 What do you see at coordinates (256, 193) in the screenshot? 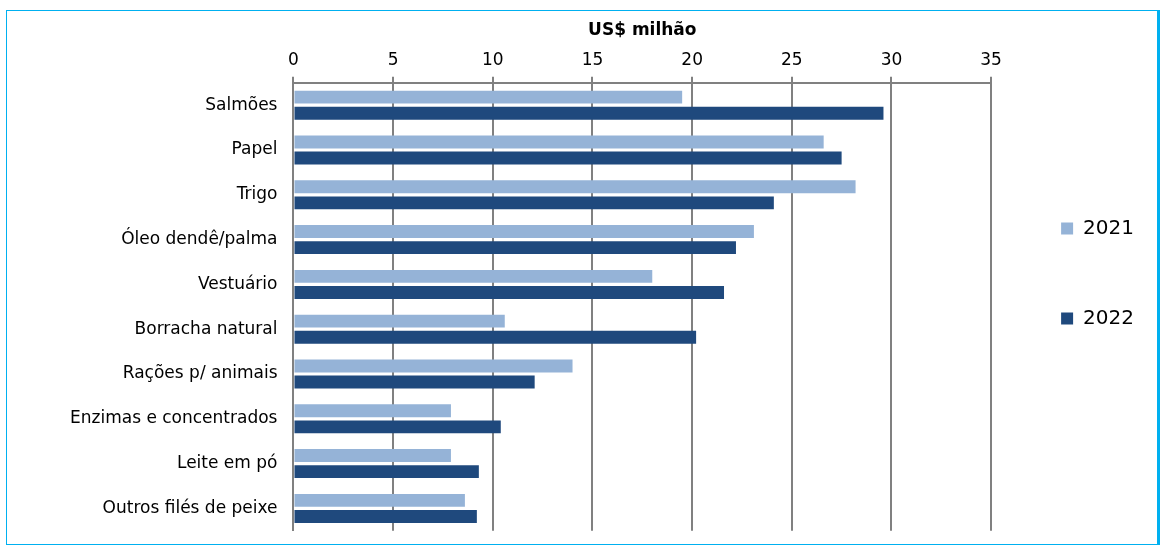
I see `y-tick-label: Trigo` at bounding box center [256, 193].